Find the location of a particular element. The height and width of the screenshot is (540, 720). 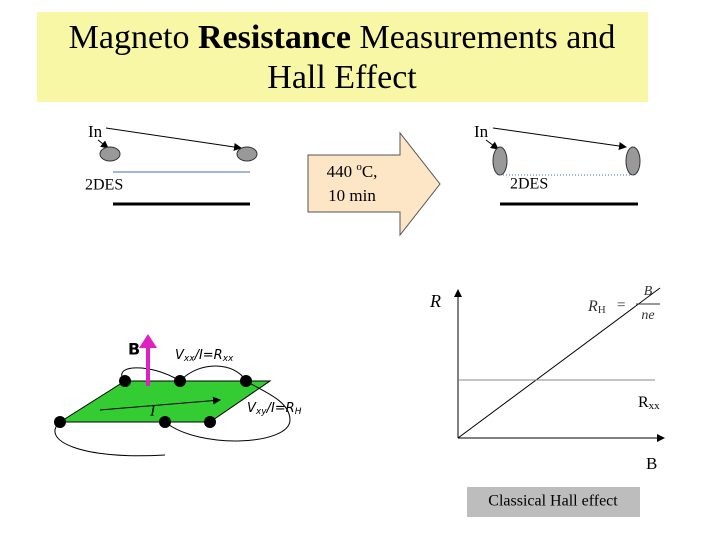

title-part: Magneto is located at coordinates (133, 37).